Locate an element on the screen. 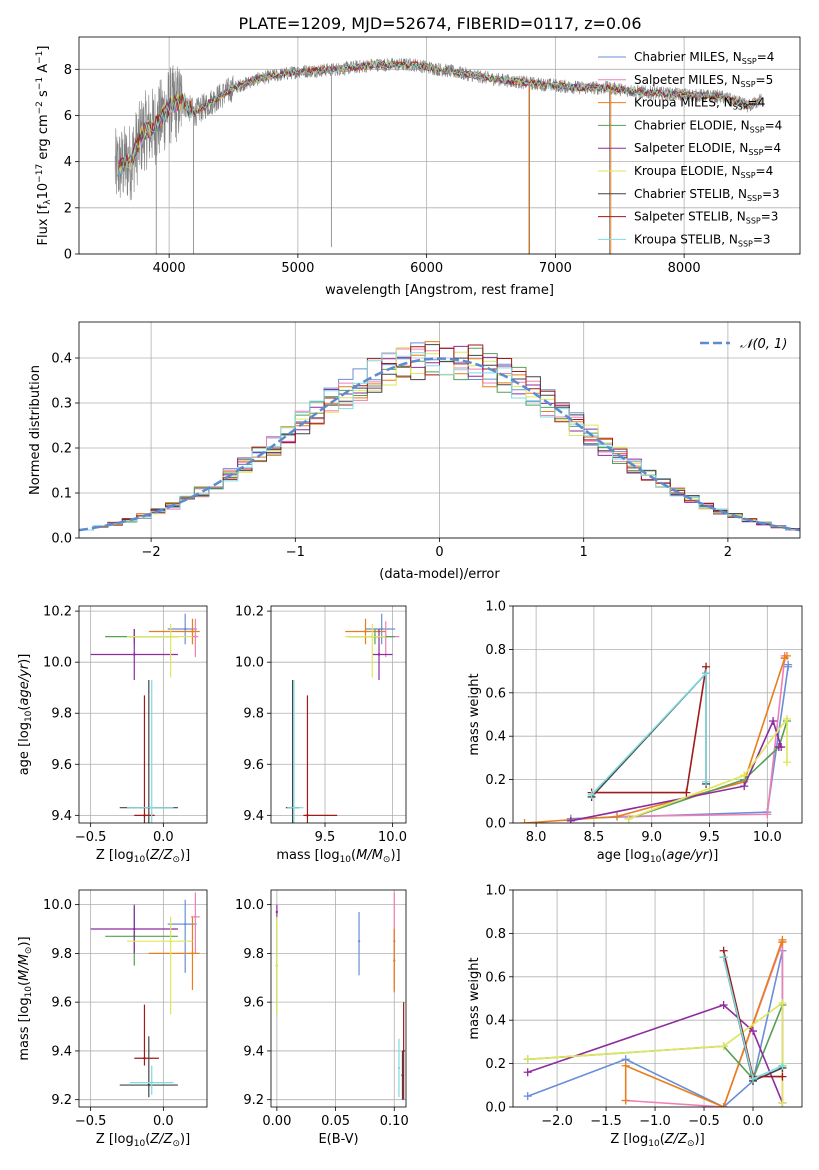 This screenshot has width=819, height=1170. legend-entry: Chabrier MILES, NSSP=4 is located at coordinates (704, 58).